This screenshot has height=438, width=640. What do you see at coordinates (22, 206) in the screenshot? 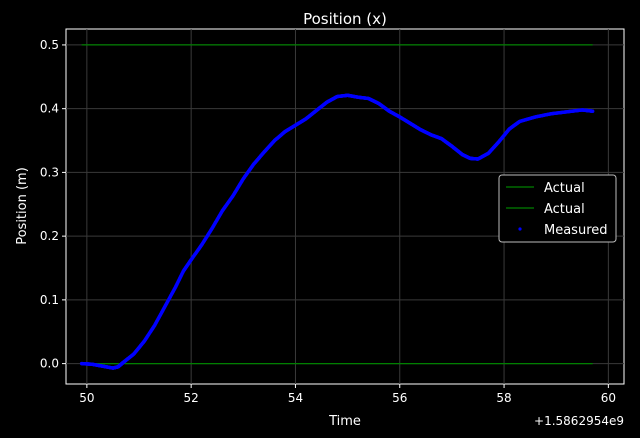
I see `y-axis-label: Position (m)` at bounding box center [22, 206].